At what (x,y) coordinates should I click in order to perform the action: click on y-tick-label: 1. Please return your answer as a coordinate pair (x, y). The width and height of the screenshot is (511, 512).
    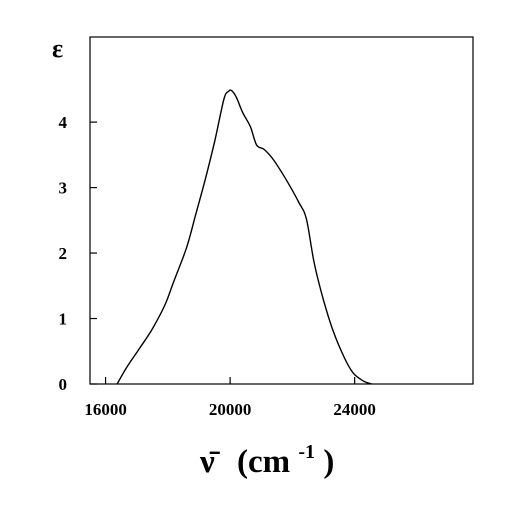
    Looking at the image, I should click on (63, 319).